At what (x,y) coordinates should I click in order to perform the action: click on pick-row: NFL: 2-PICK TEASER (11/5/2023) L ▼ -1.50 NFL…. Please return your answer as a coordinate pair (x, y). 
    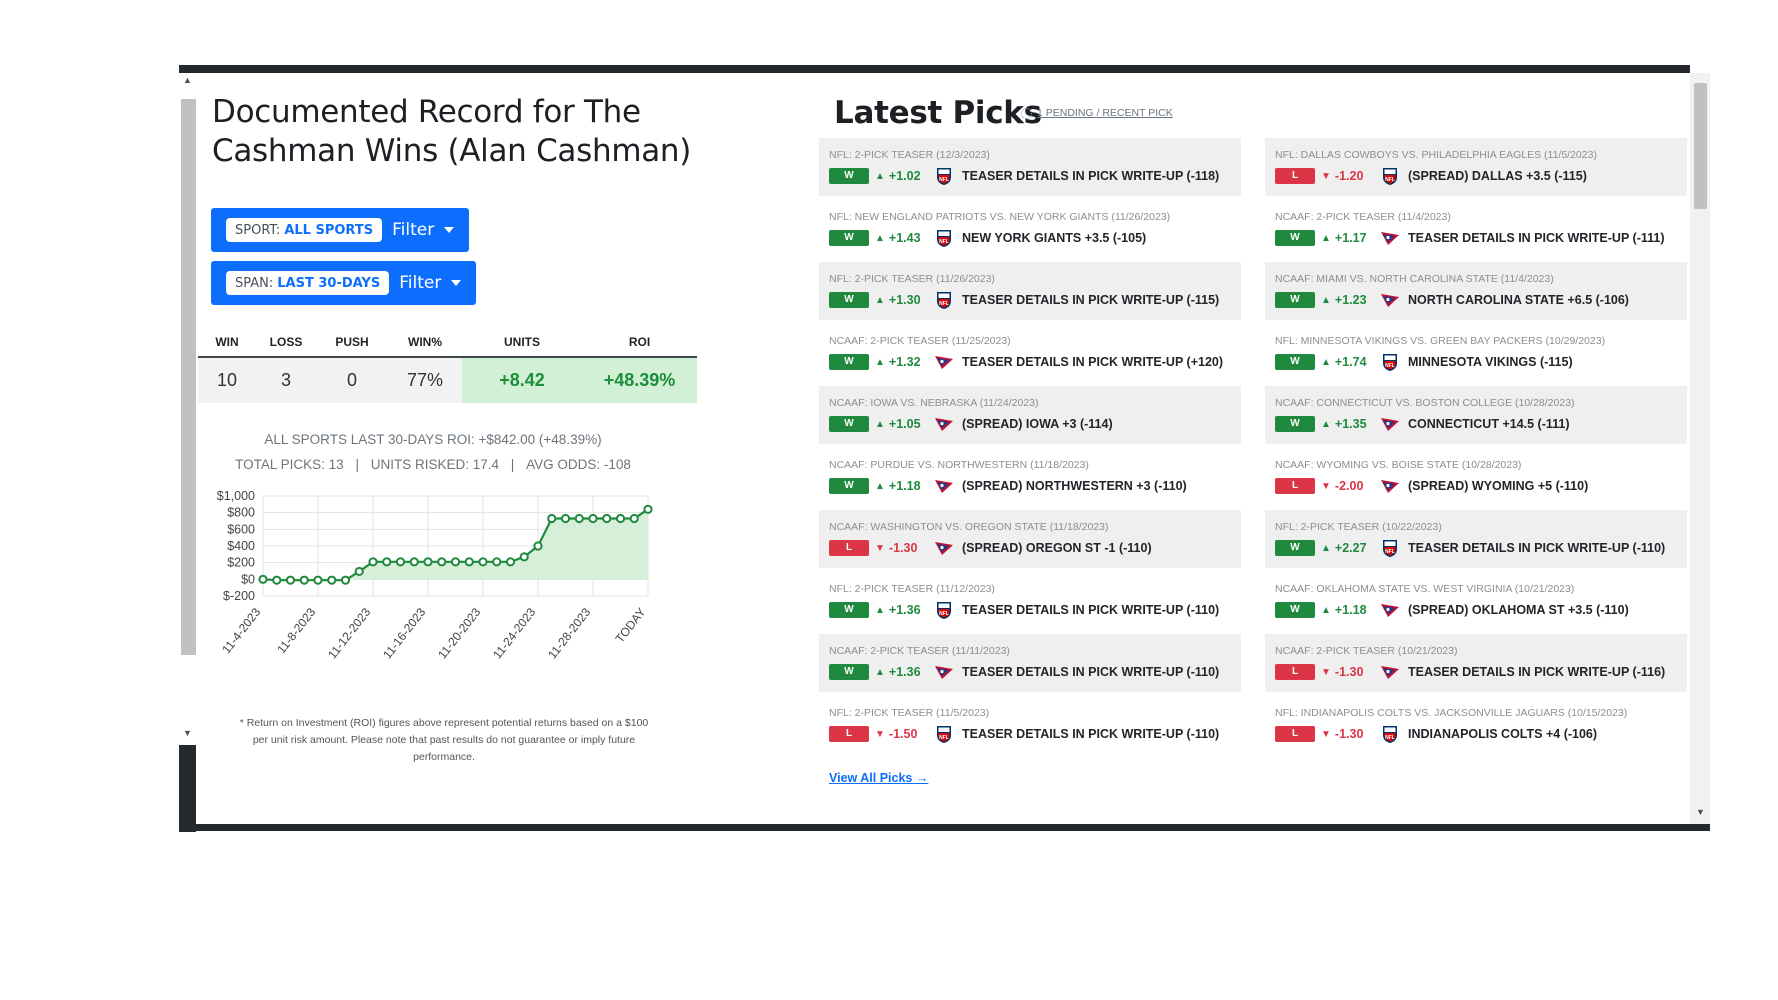
    Looking at the image, I should click on (1030, 726).